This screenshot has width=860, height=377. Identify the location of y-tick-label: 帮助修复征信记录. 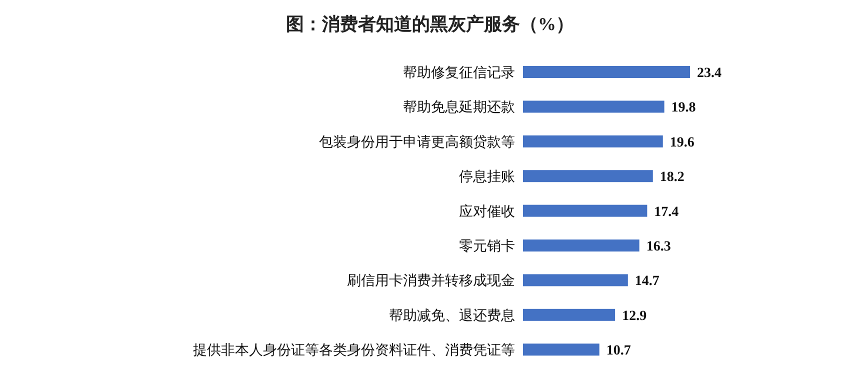
(459, 73).